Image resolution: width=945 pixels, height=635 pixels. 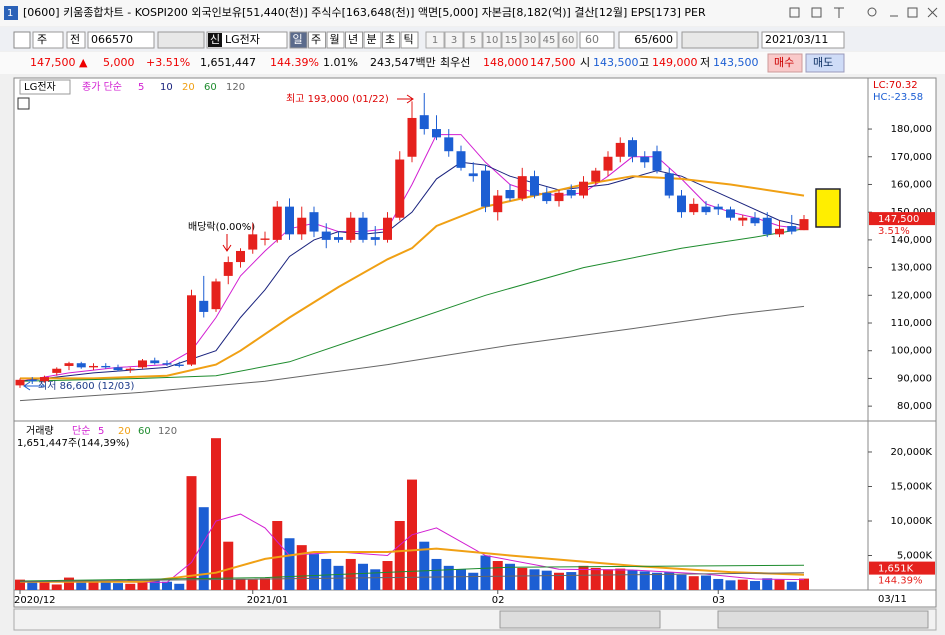 What do you see at coordinates (900, 581) in the screenshot?
I see `last-volume-rate: 144.39%` at bounding box center [900, 581].